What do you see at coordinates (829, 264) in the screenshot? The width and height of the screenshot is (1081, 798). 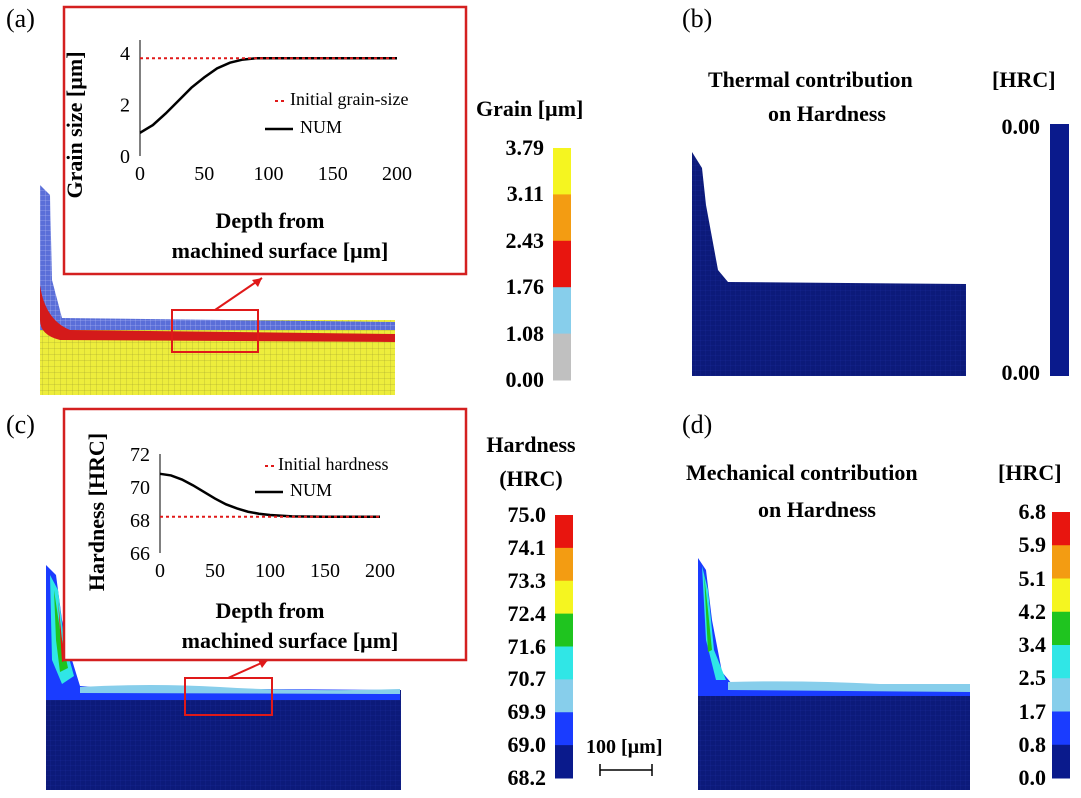 I see `panel-b-mesh` at bounding box center [829, 264].